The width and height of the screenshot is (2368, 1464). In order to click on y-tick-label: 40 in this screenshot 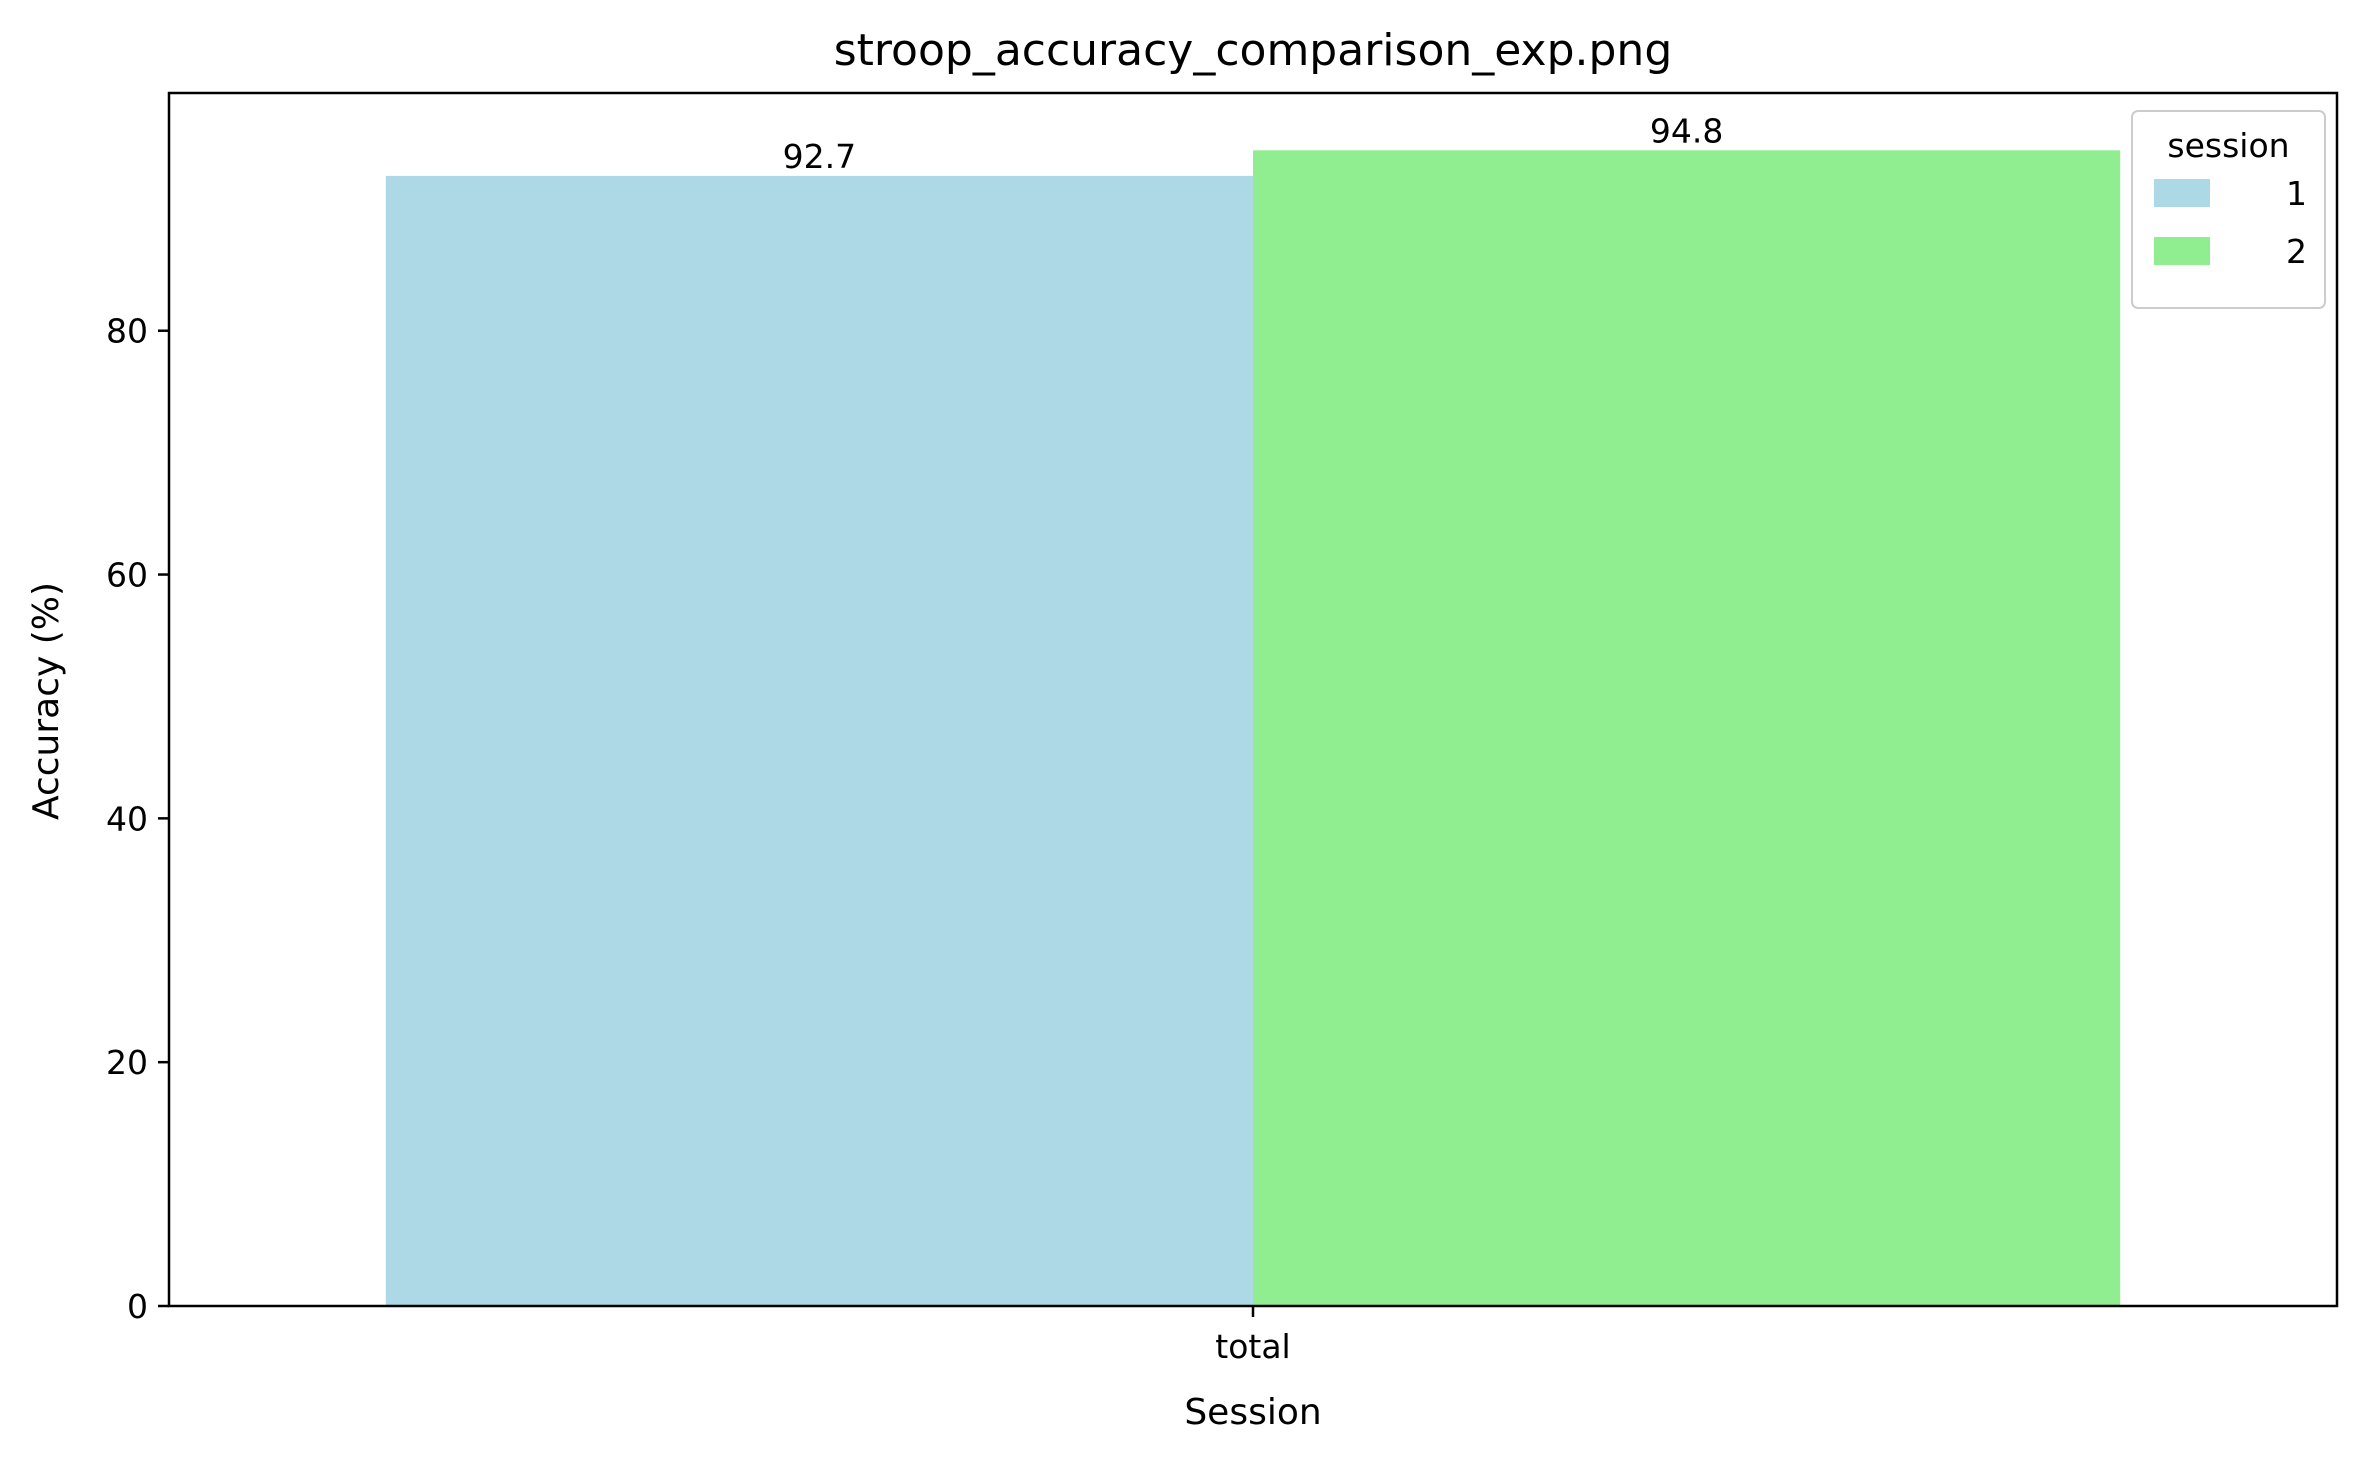, I will do `click(127, 818)`.